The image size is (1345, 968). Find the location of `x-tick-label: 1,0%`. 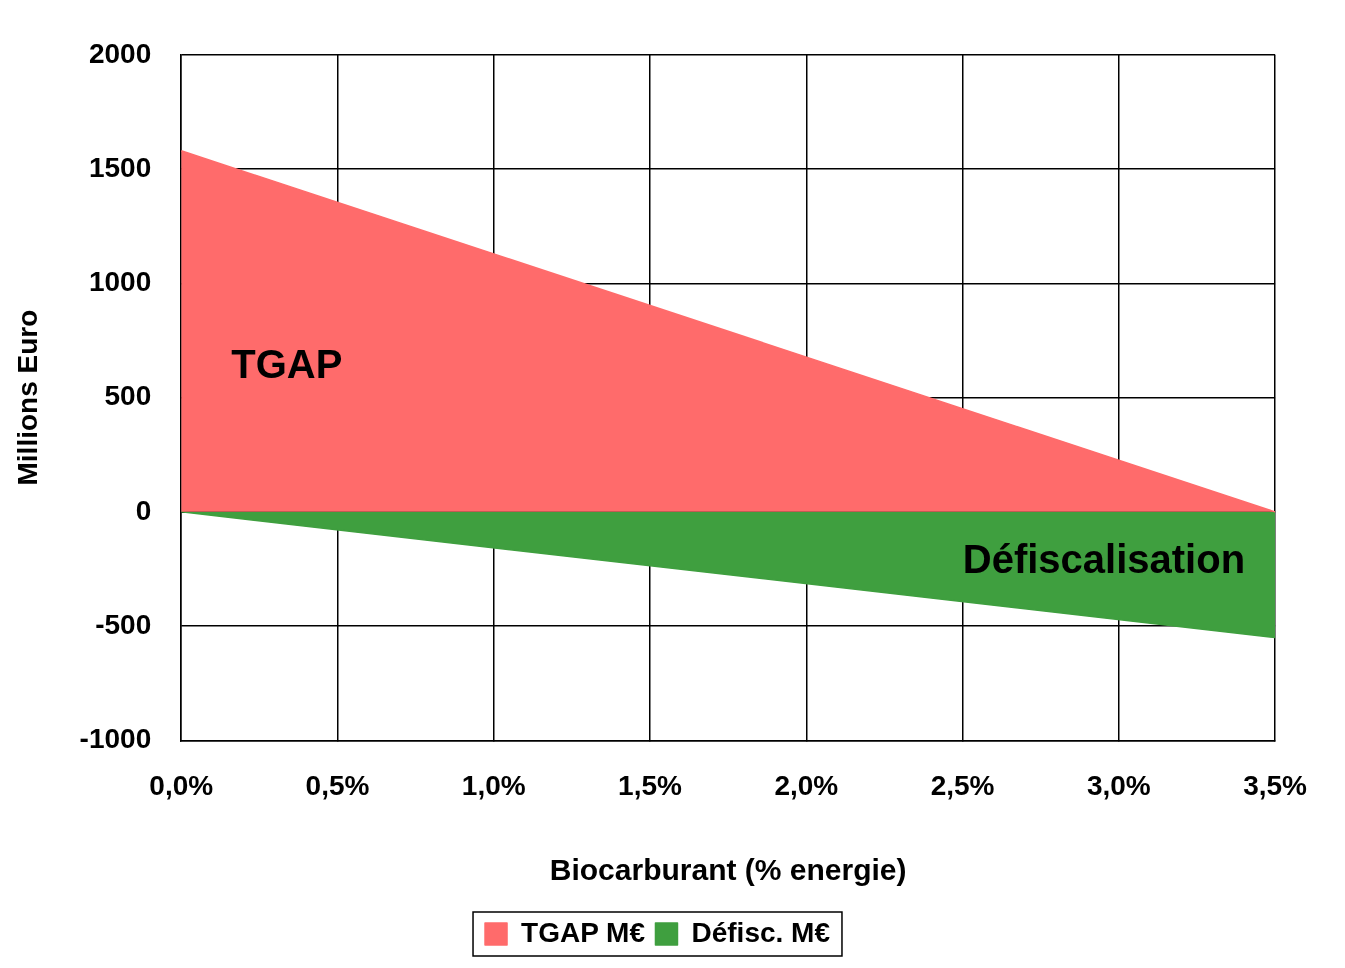

x-tick-label: 1,0% is located at coordinates (493, 785).